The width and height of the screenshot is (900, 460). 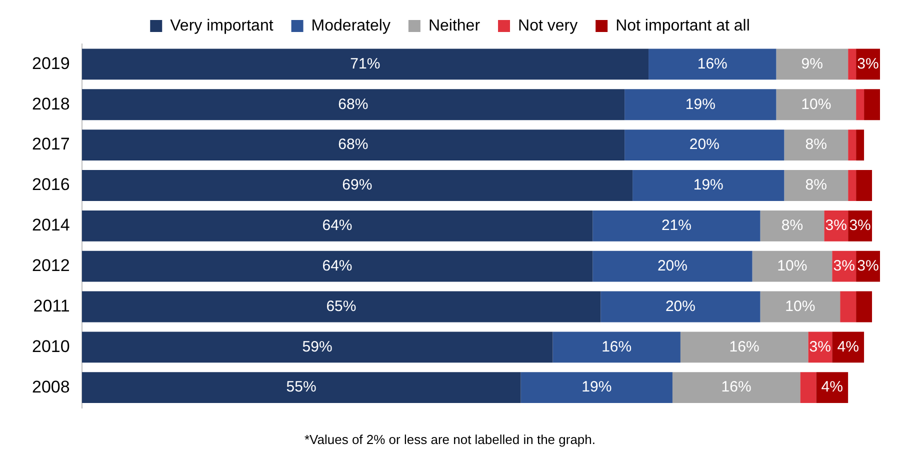 I want to click on data-label: 9%, so click(x=812, y=63).